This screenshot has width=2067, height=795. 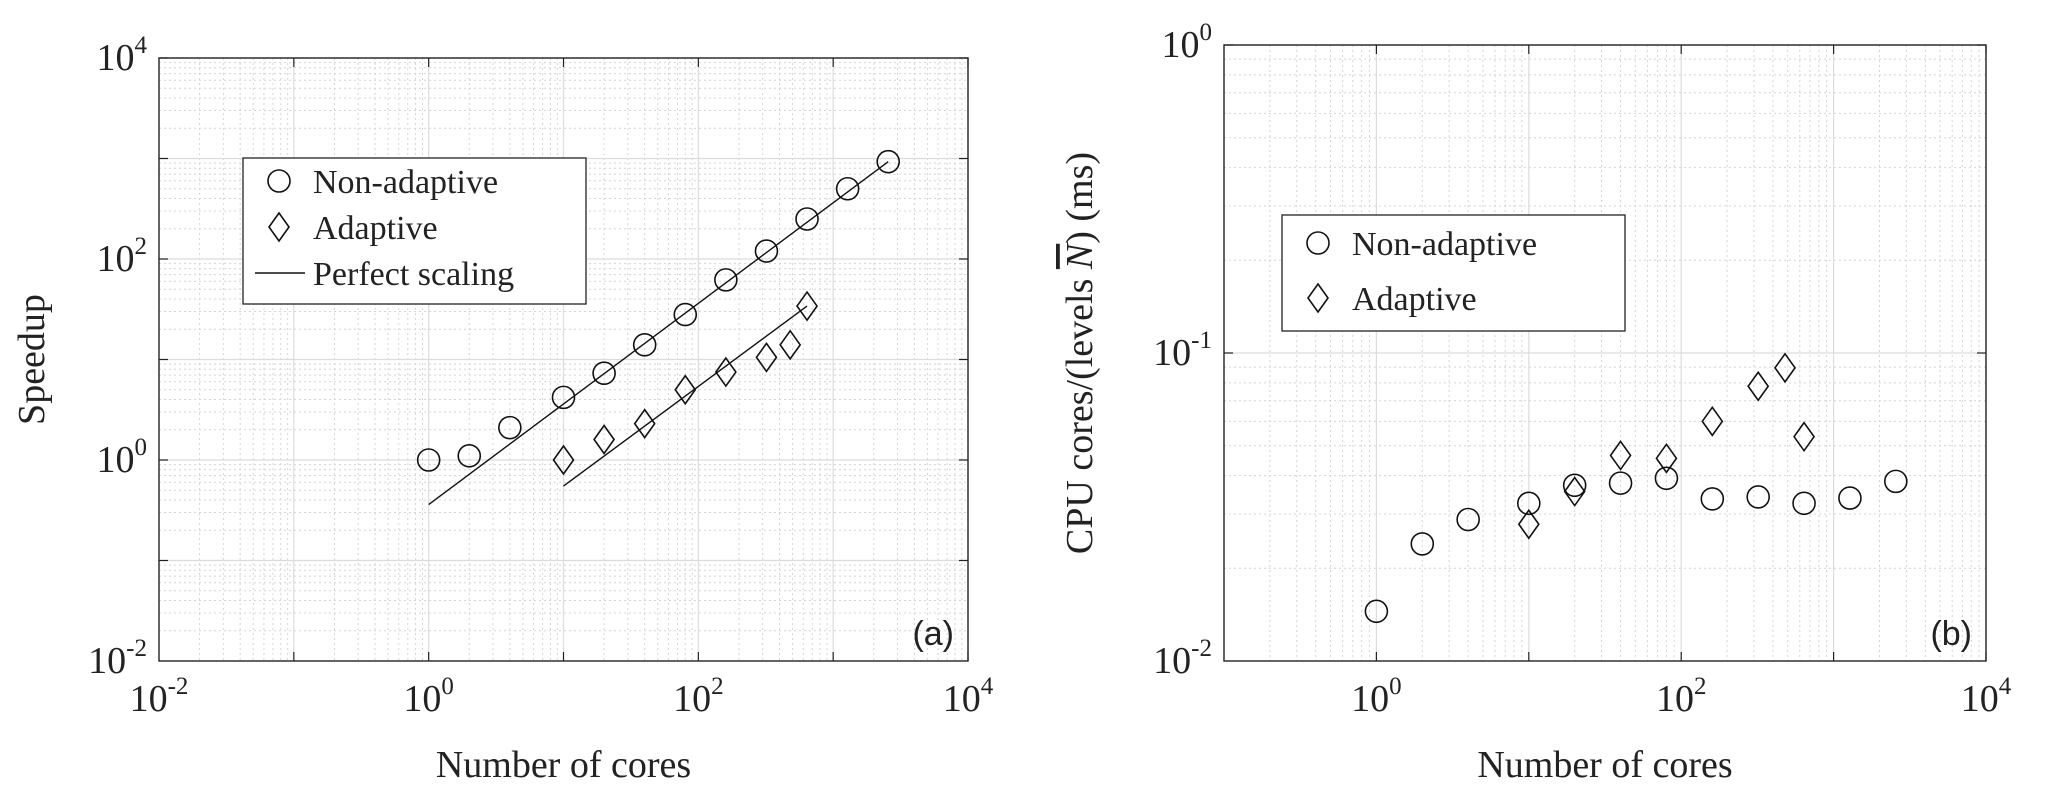 I want to click on y-axis-label-part: CPU cores/(levels, so click(x=1080, y=411).